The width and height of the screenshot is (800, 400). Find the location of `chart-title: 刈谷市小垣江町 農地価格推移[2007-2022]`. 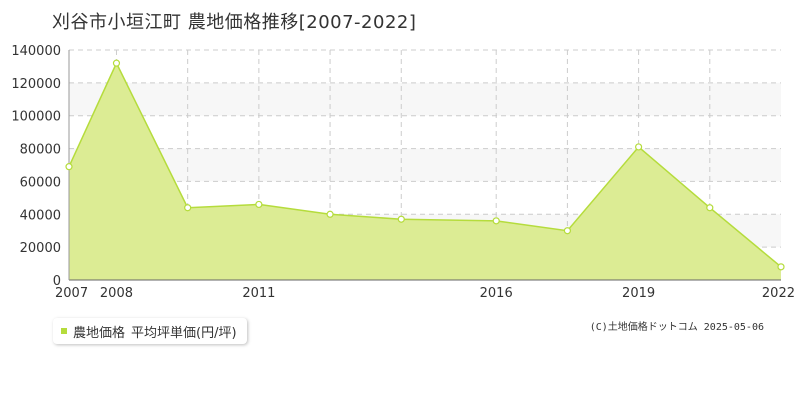

chart-title: 刈谷市小垣江町 農地価格推移[2007-2022] is located at coordinates (234, 22).